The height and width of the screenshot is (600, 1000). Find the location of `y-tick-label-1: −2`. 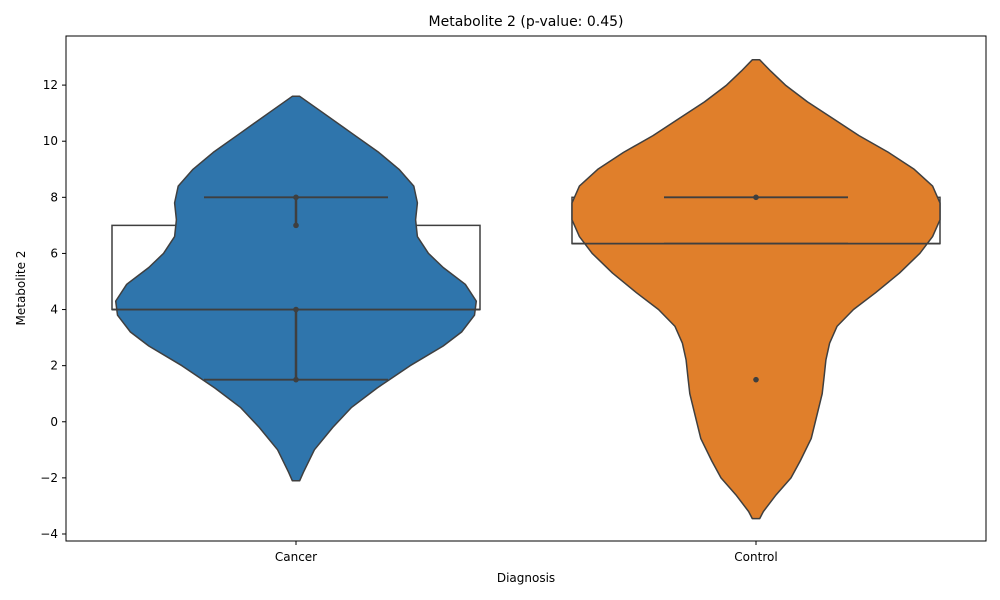

y-tick-label-1: −2 is located at coordinates (49, 478).